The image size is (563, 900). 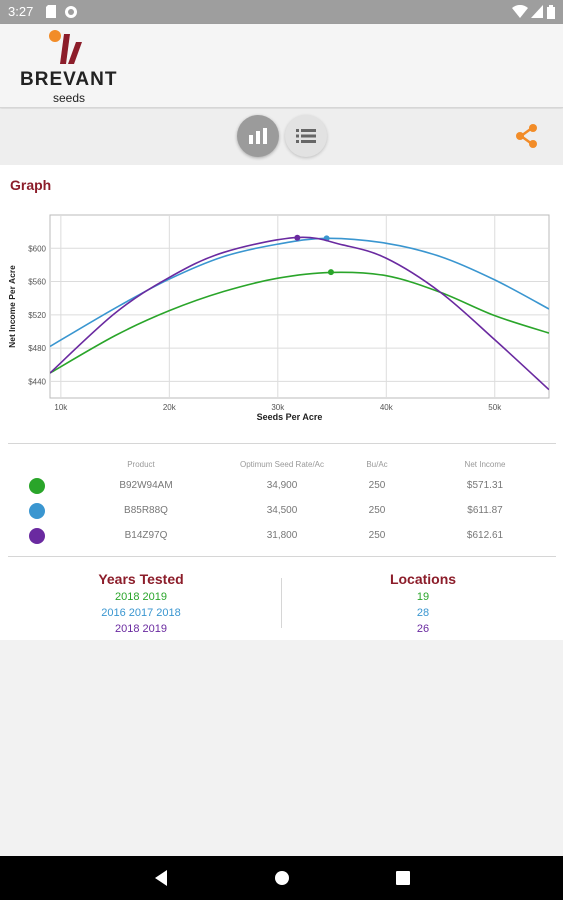 What do you see at coordinates (423, 597) in the screenshot?
I see `locations-value: 19` at bounding box center [423, 597].